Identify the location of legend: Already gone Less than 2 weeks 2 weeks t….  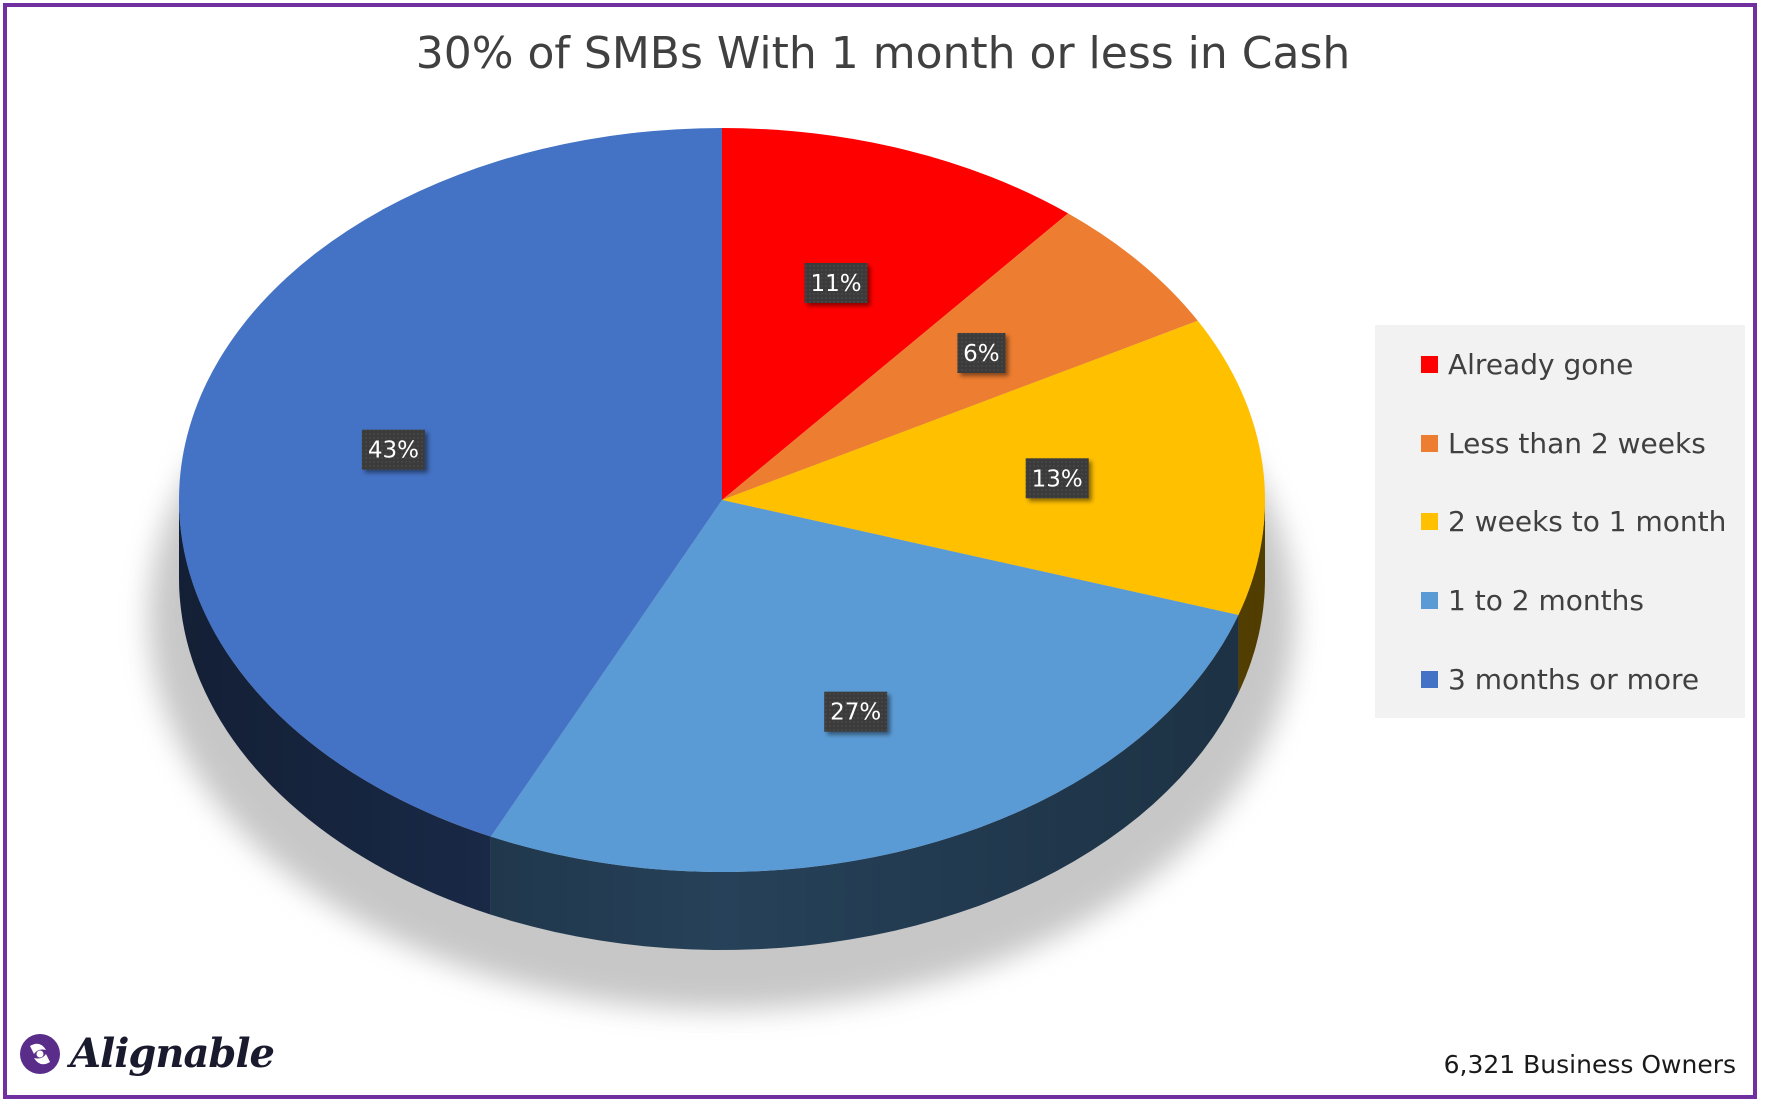
(1560, 521).